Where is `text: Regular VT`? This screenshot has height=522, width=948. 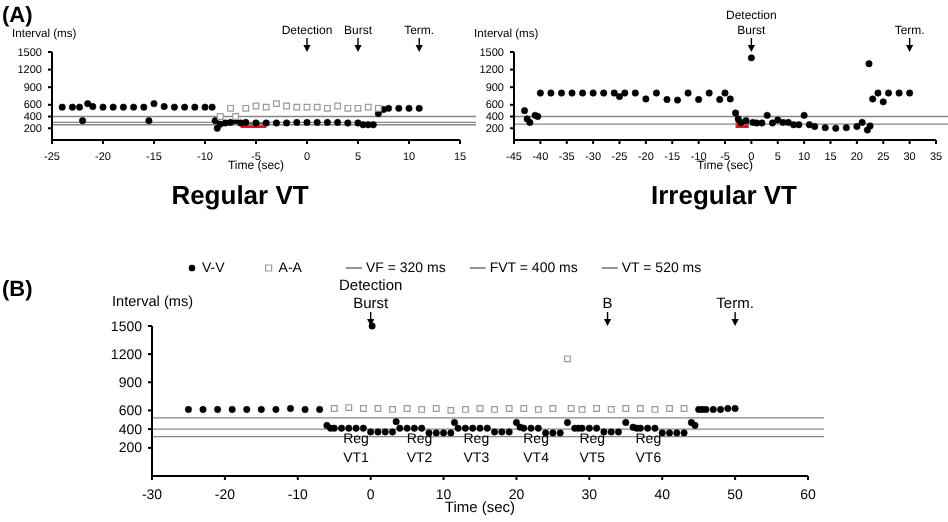
text: Regular VT is located at coordinates (240, 195).